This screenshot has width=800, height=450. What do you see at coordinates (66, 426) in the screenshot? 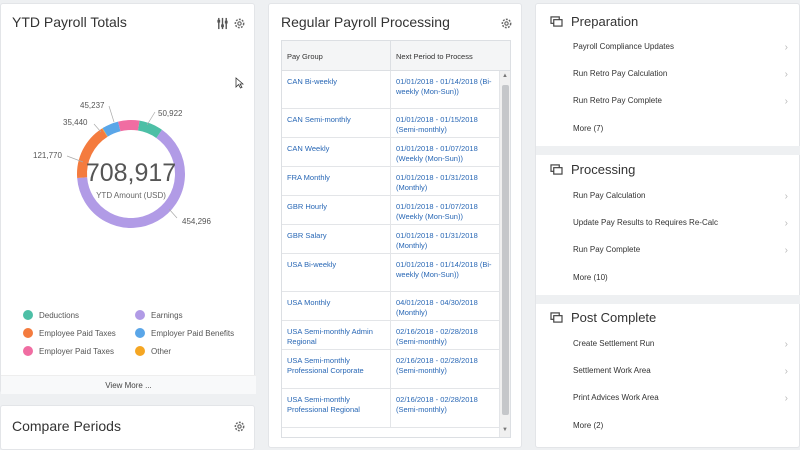
I see `compare-card-title: Compare Periods` at bounding box center [66, 426].